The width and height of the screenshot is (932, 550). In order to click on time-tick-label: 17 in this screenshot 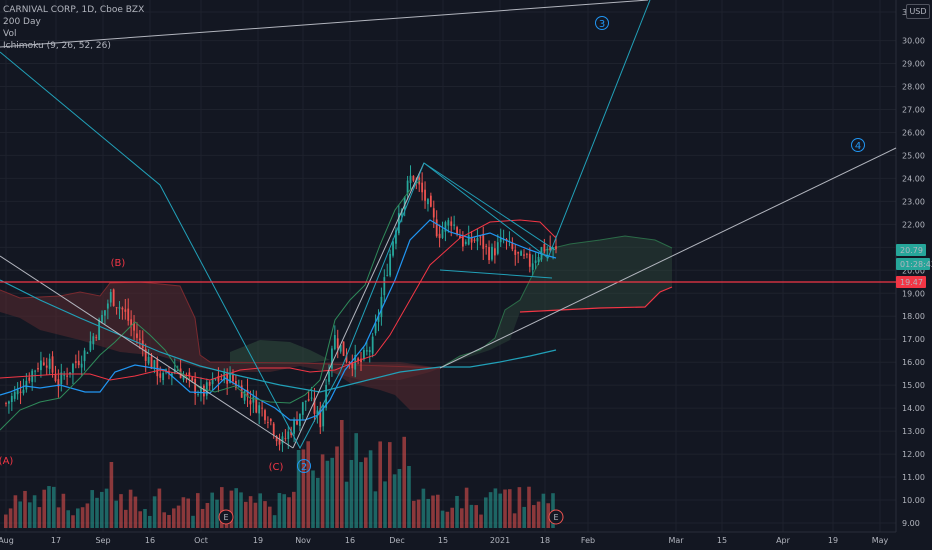, I will do `click(56, 540)`.